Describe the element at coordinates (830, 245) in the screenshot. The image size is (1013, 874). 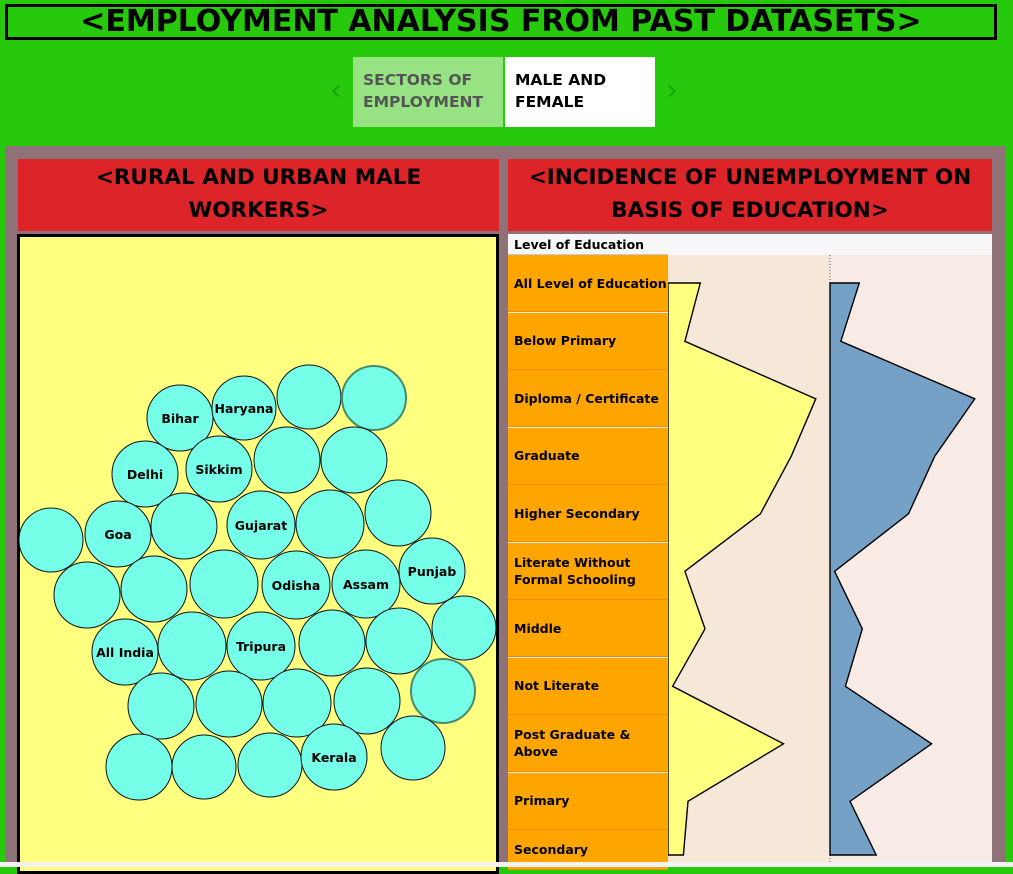
I see `column-header-blank` at that location.